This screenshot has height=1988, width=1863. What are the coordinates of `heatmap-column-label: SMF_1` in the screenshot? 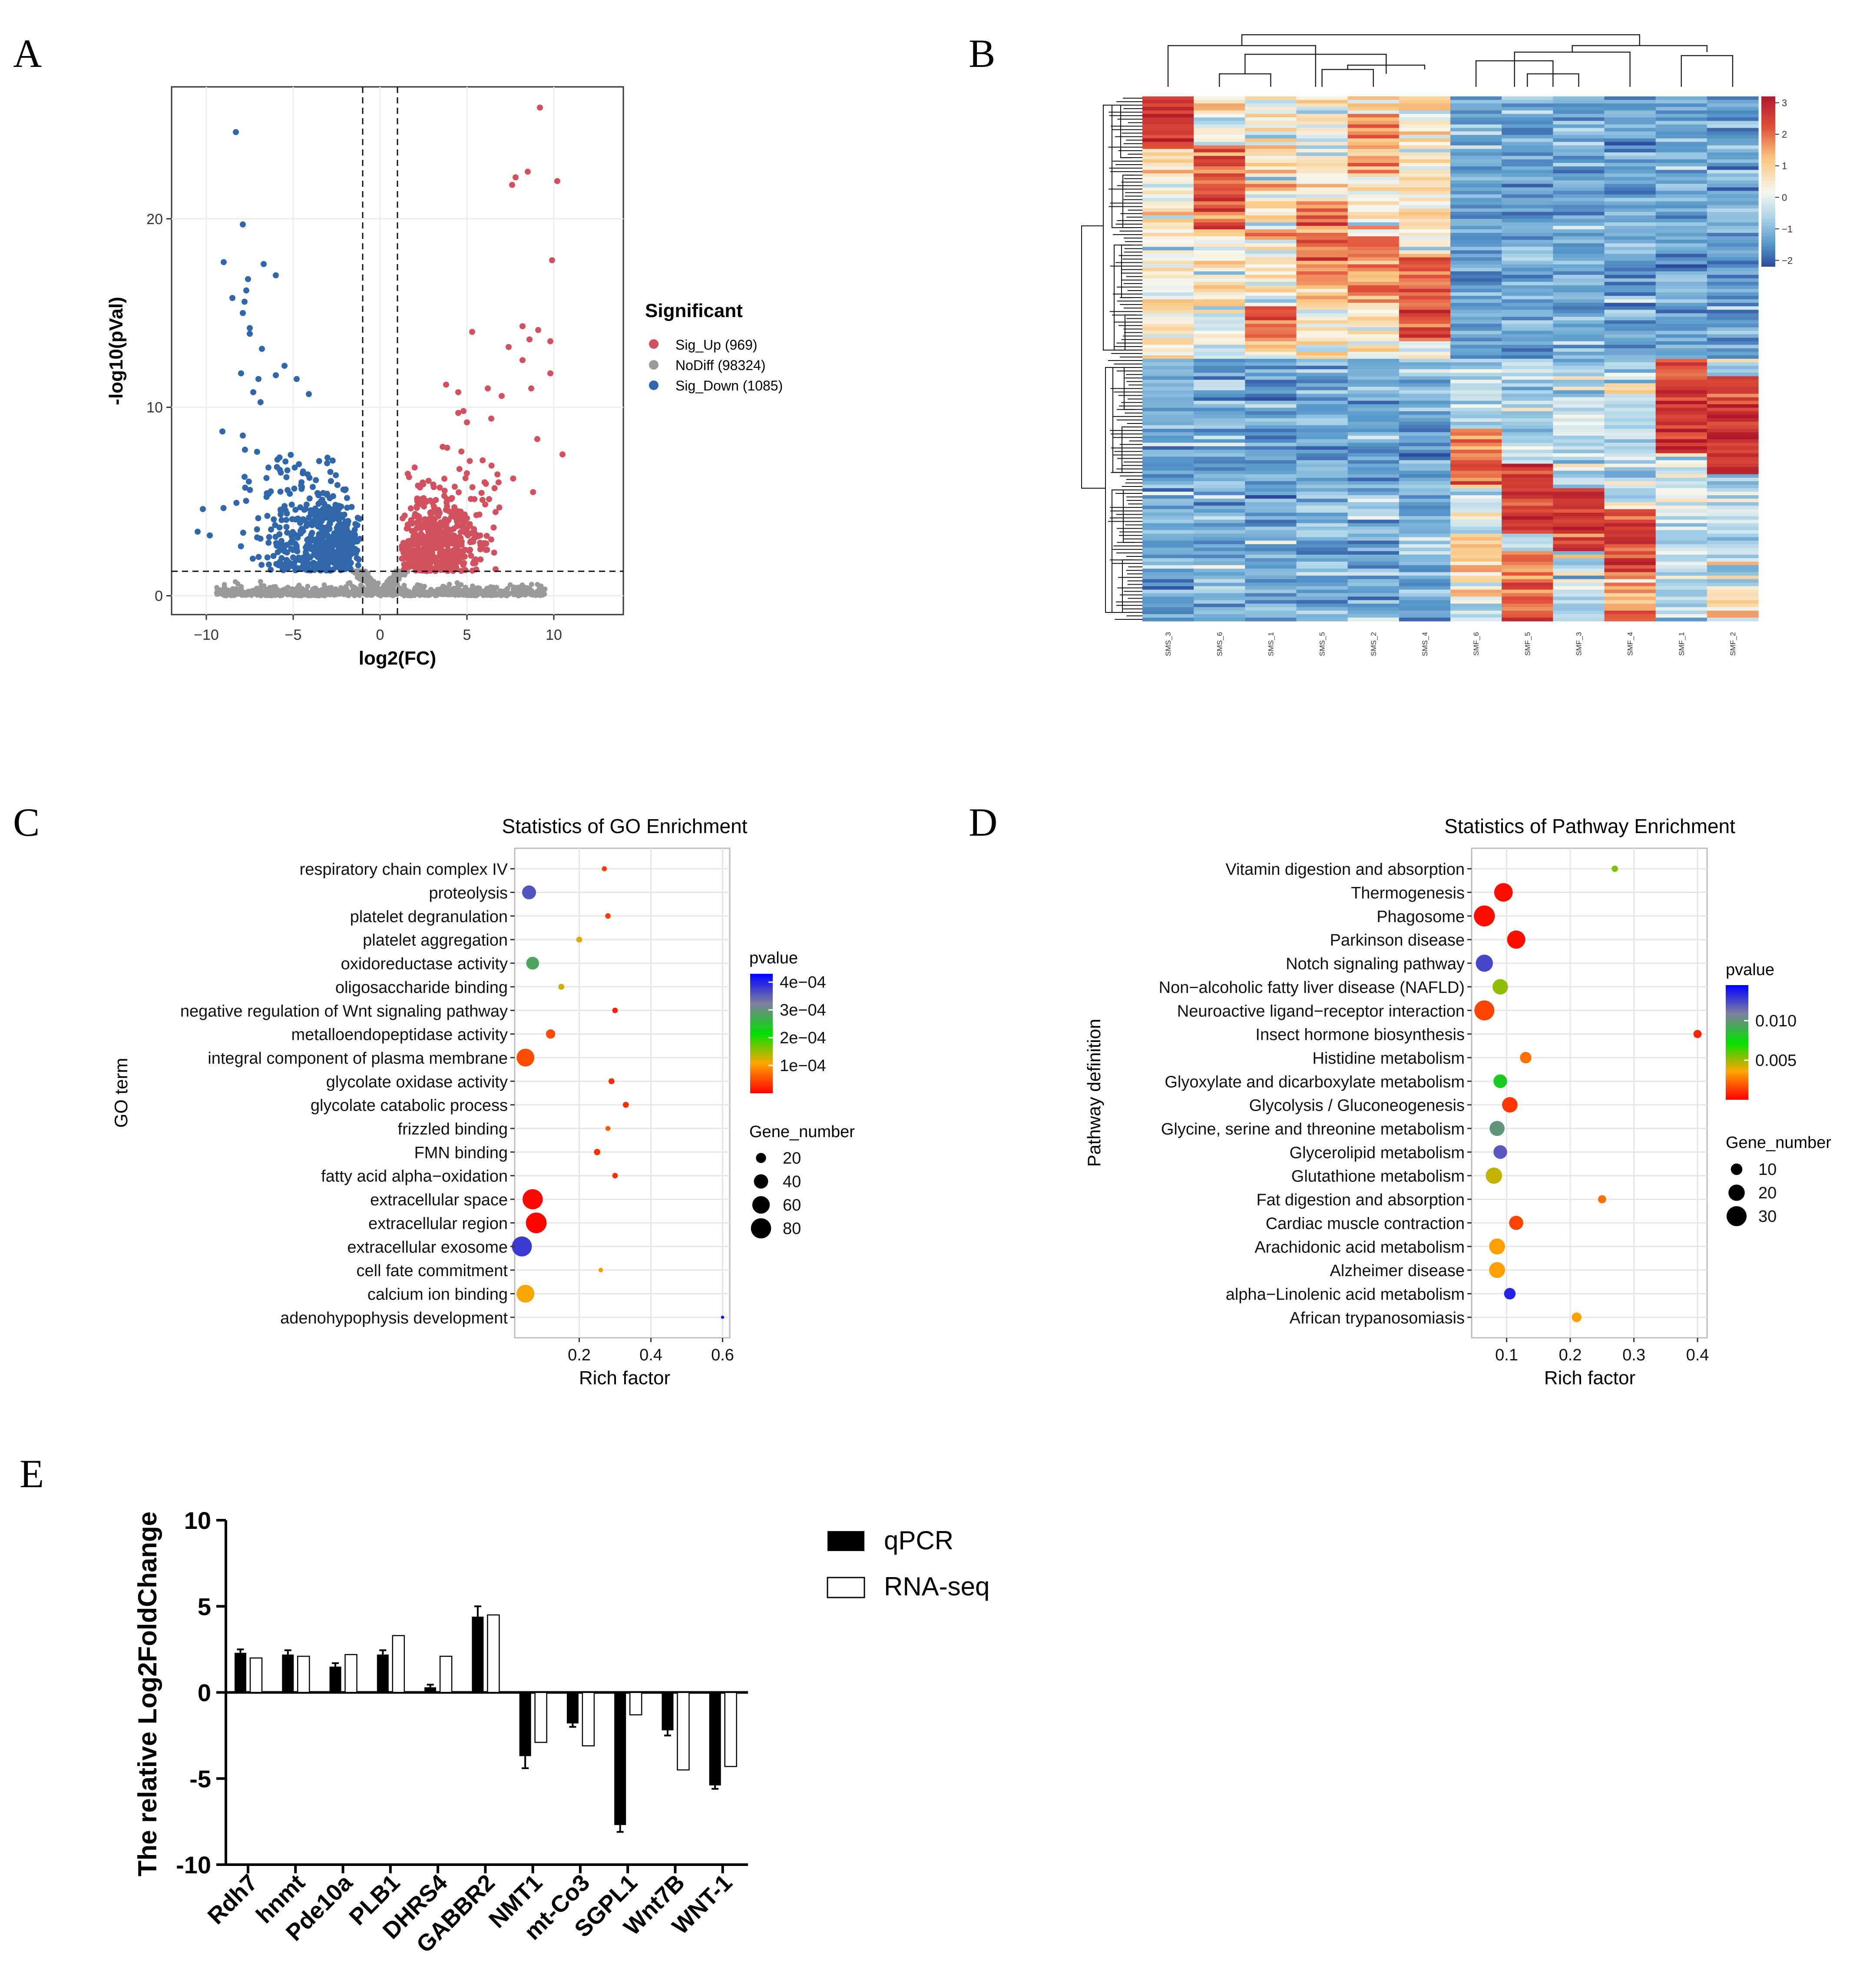 It's located at (1682, 644).